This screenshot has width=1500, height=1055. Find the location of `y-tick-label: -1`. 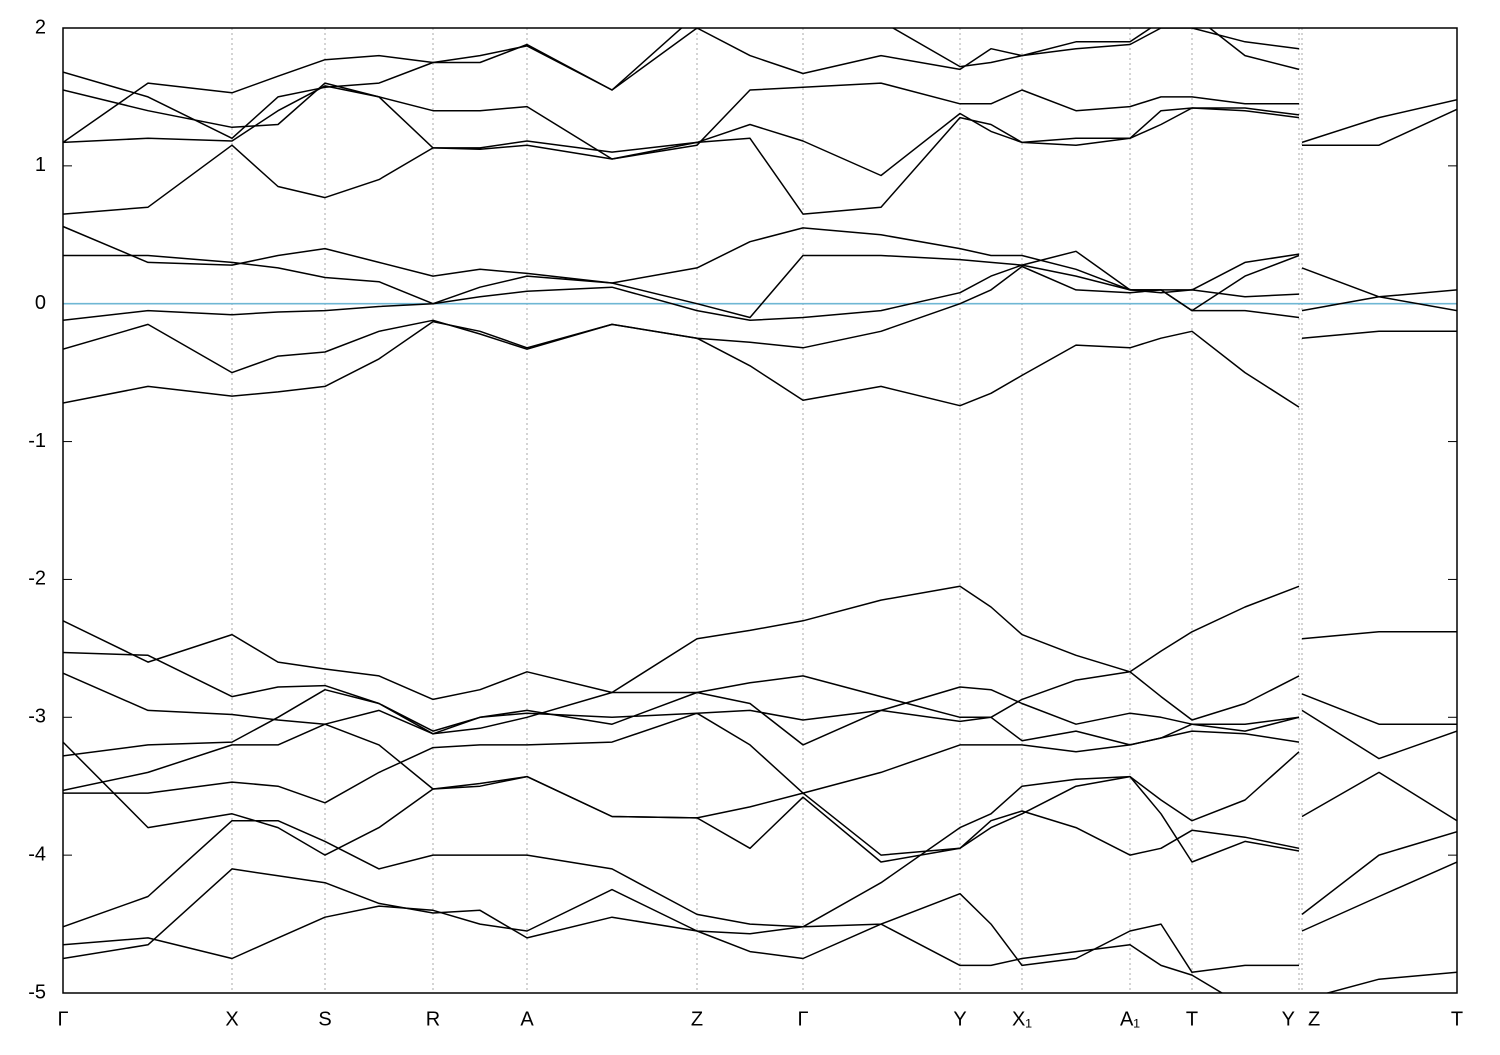

y-tick-label: -1 is located at coordinates (37, 441).